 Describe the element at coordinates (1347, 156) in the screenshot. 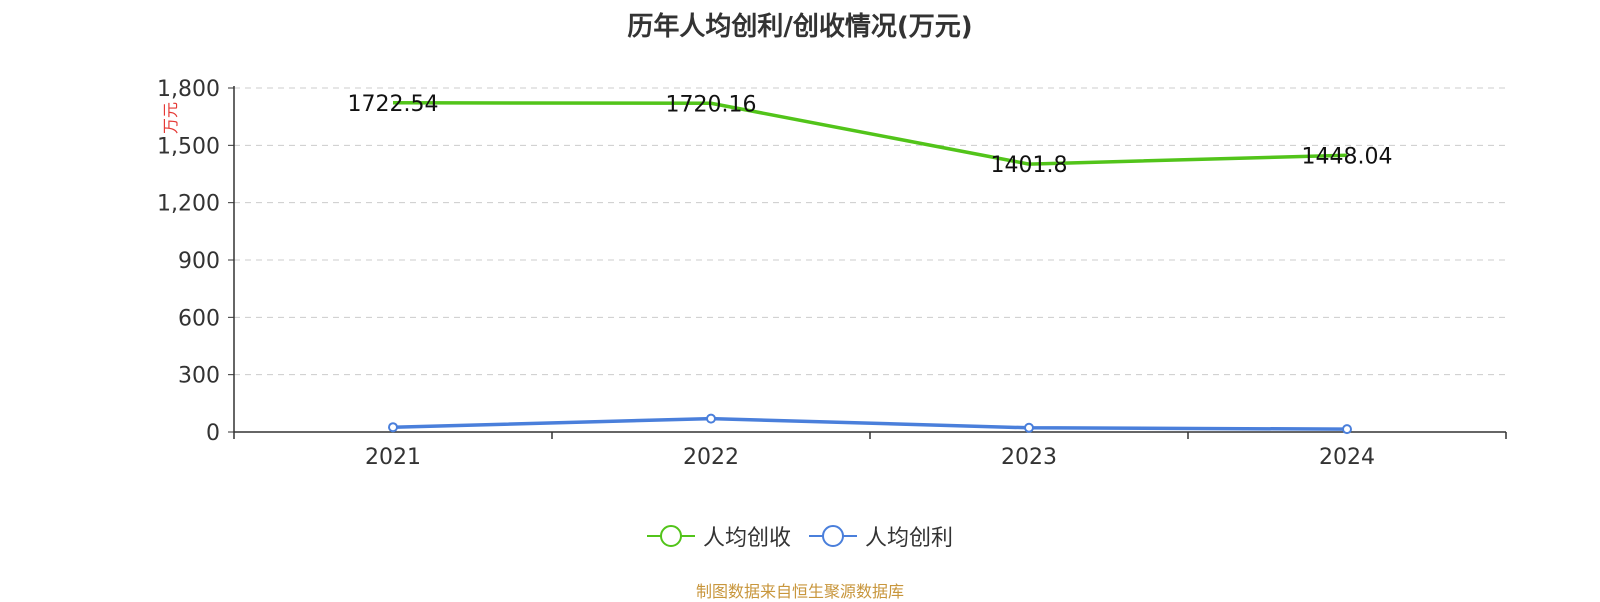

I see `data-label: 1448.04` at that location.